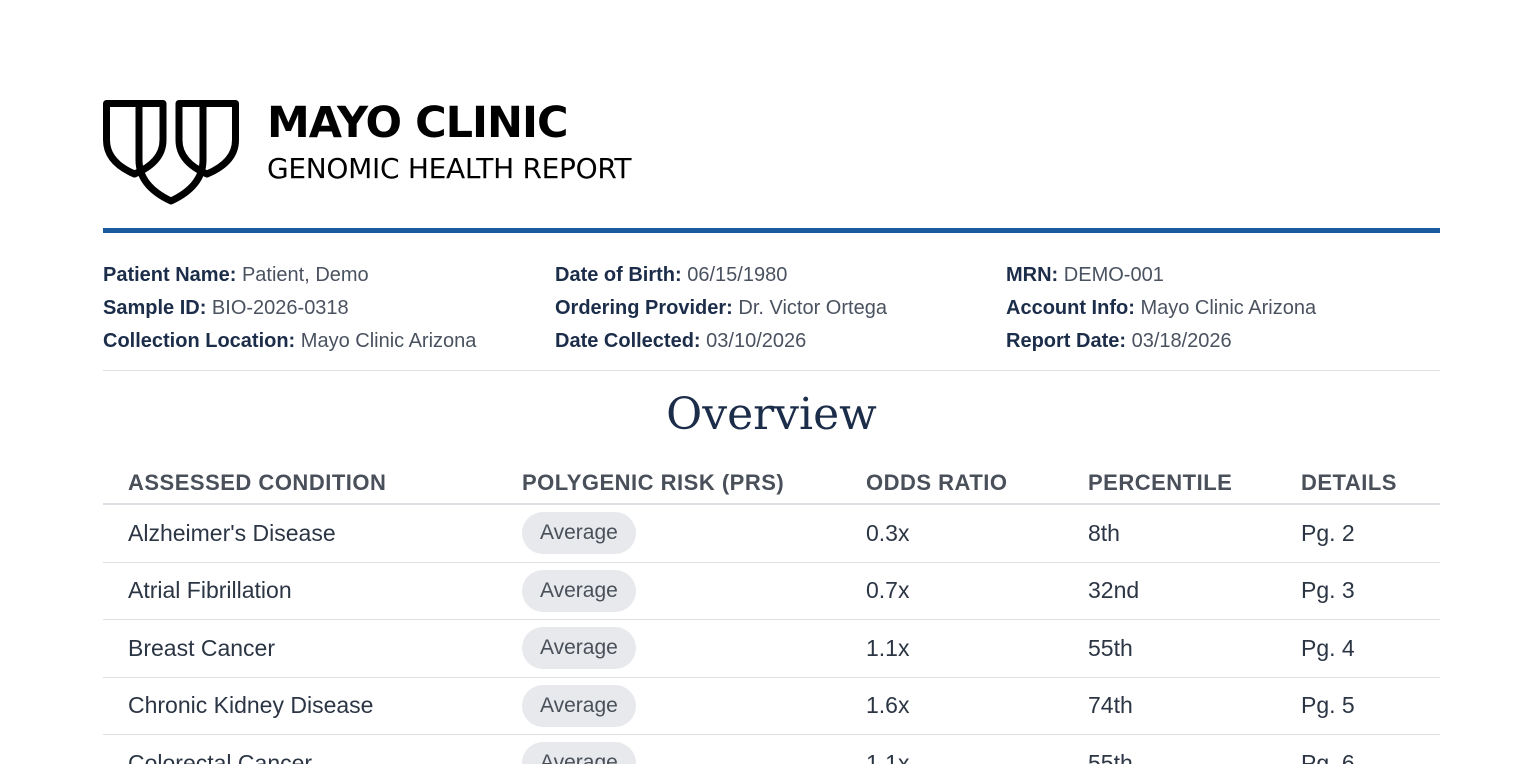  What do you see at coordinates (1161, 308) in the screenshot?
I see `field-account-info: Account Info: Mayo Clinic Arizona` at bounding box center [1161, 308].